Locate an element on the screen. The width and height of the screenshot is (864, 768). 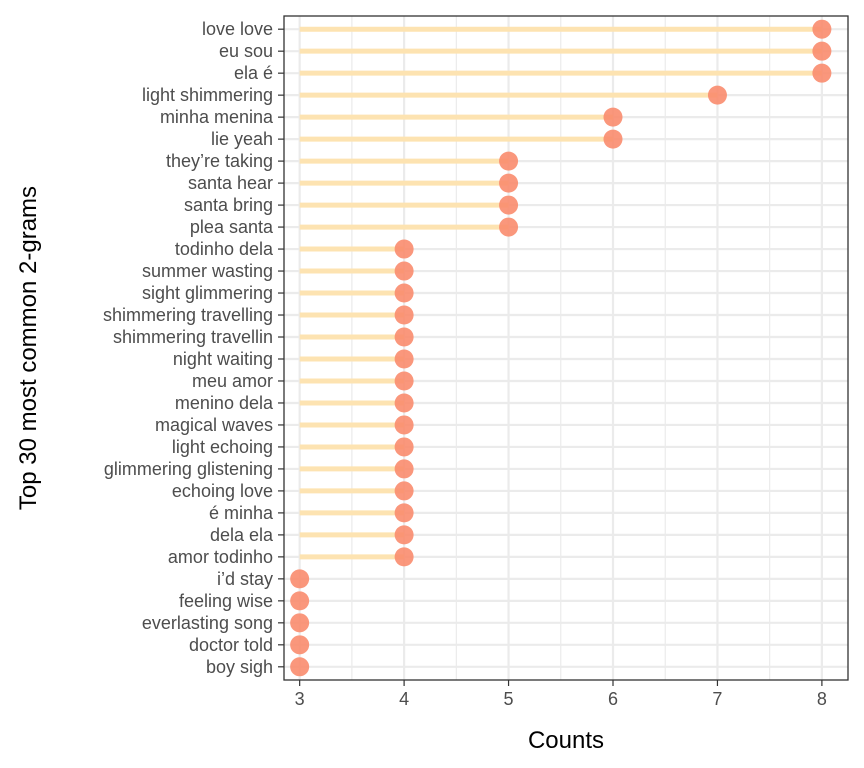
y-tick-label: they’re taking is located at coordinates (219, 161).